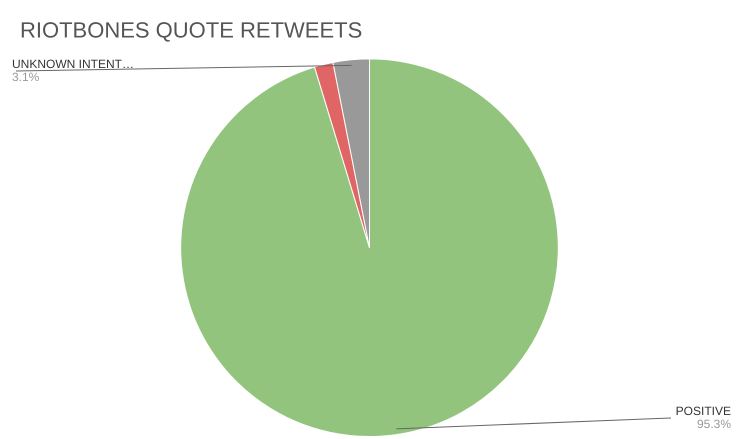 This screenshot has width=739, height=439. I want to click on slice-label: POSITIVE, so click(703, 411).